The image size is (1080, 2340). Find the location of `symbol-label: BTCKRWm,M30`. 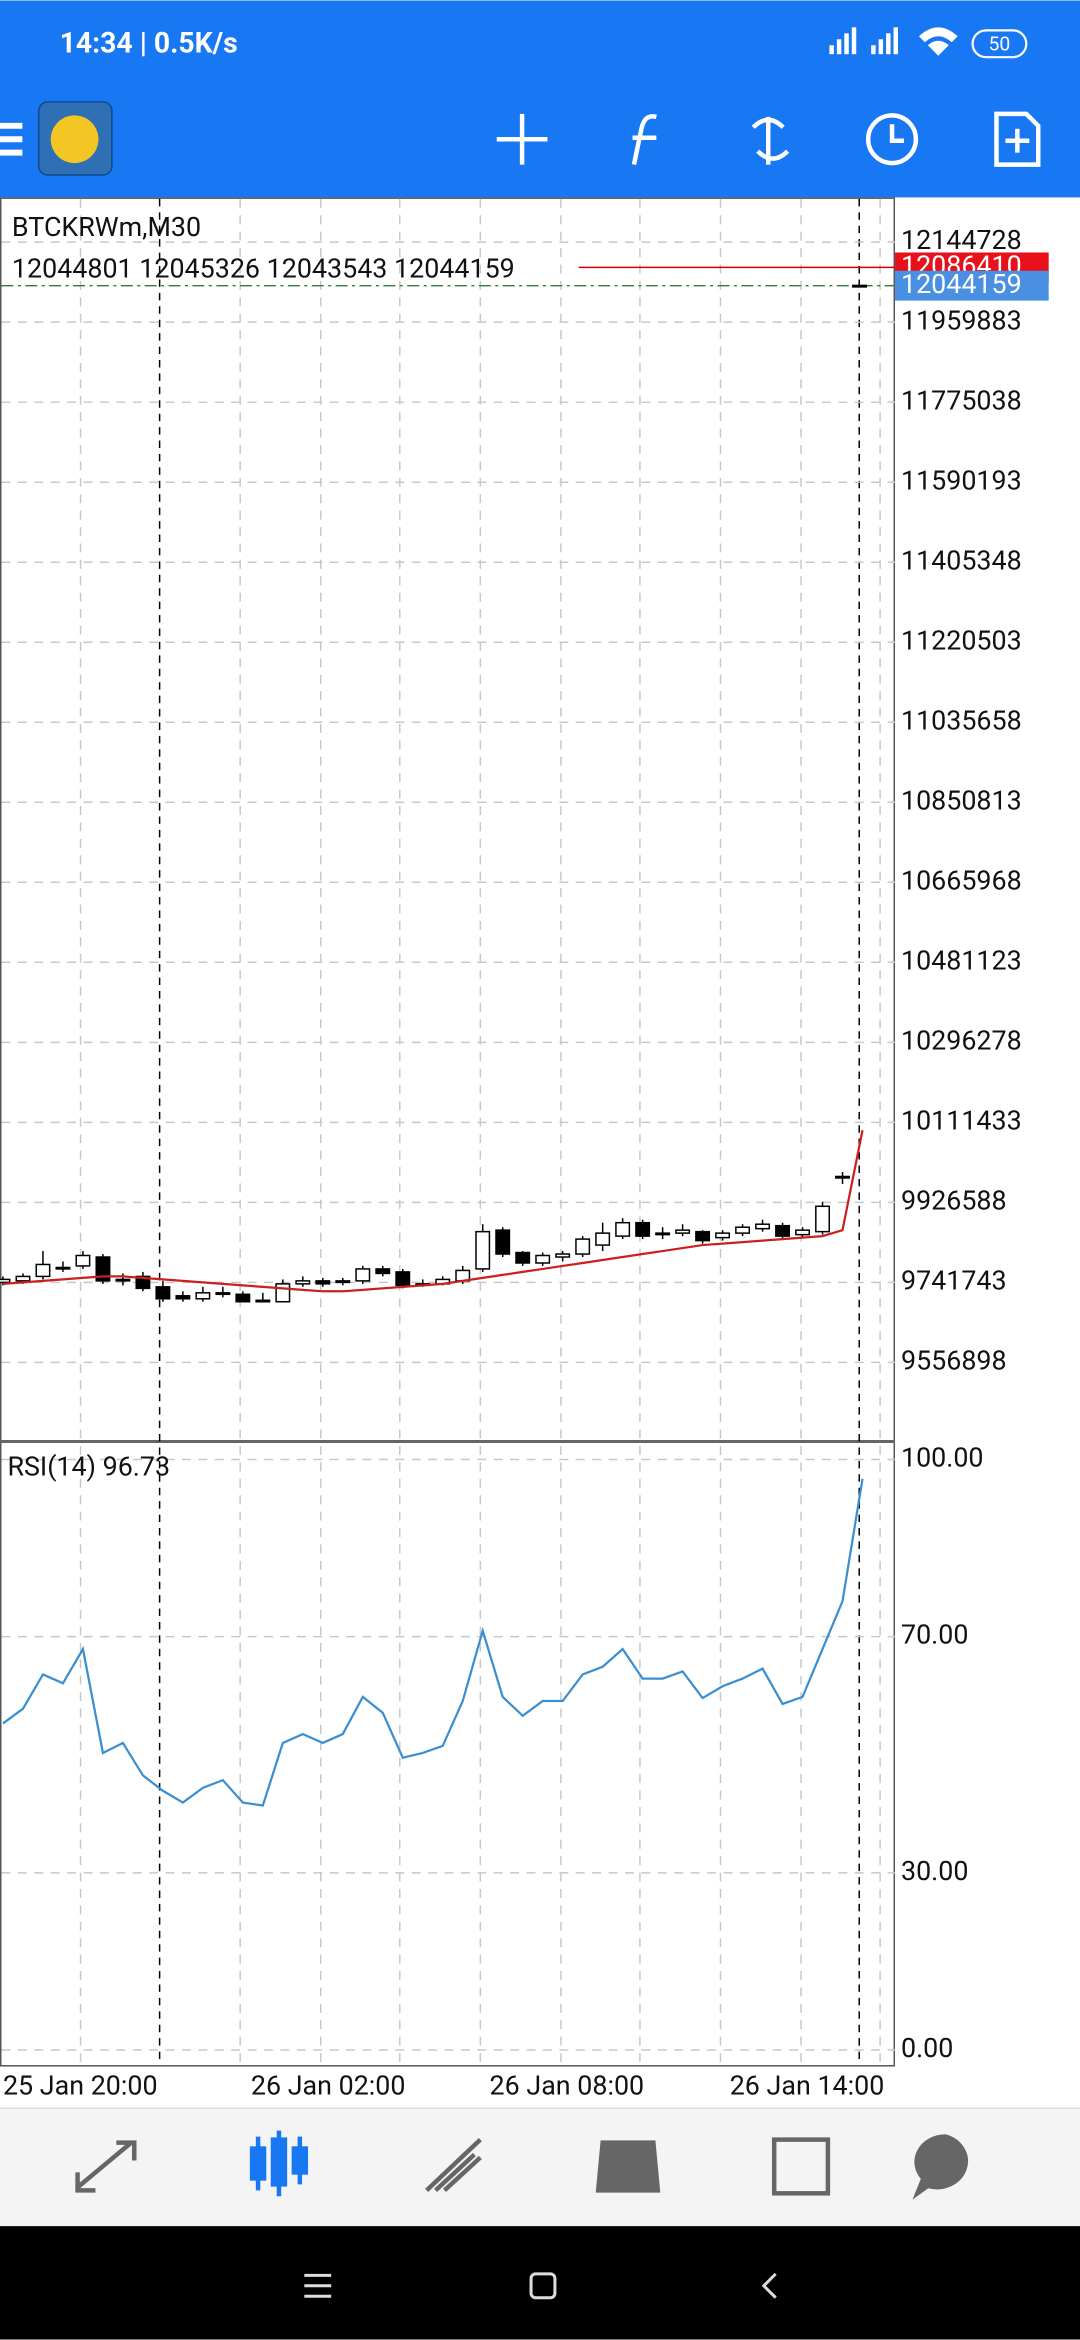

symbol-label: BTCKRWm,M30 is located at coordinates (106, 227).